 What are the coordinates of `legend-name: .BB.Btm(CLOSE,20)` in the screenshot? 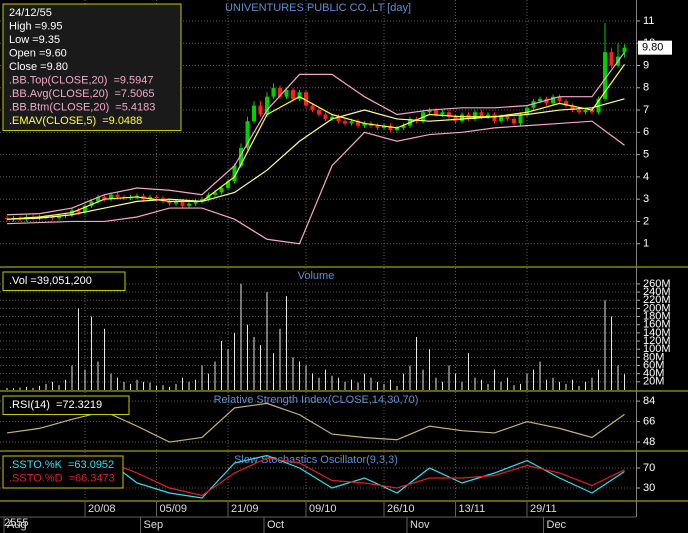 It's located at (59, 107).